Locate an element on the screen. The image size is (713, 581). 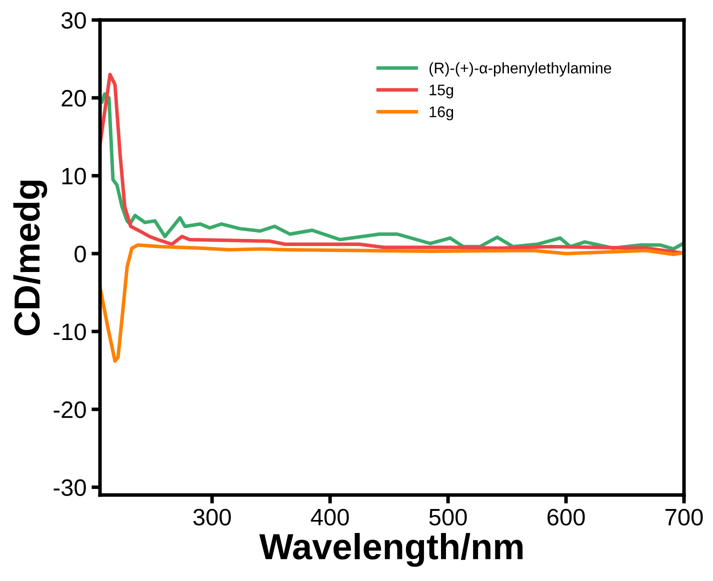
x-tick-label: 400 is located at coordinates (329, 517).